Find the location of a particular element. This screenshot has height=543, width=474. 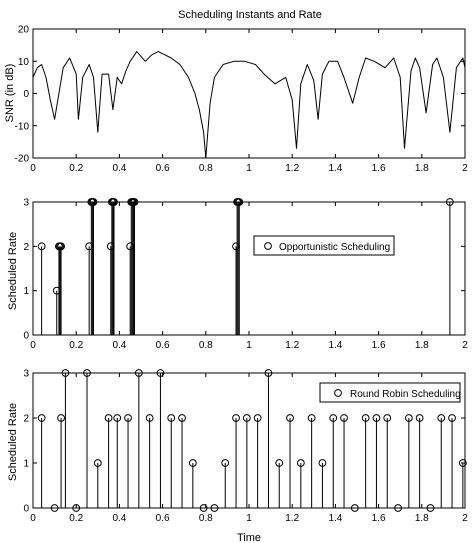

legend: Round Robin Scheduling is located at coordinates (390, 392).